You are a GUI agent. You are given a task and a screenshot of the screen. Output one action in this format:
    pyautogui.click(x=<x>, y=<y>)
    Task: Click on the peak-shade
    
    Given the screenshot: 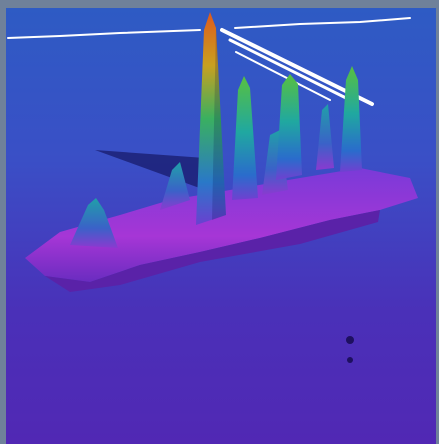 What is the action you would take?
    pyautogui.click(x=219, y=124)
    